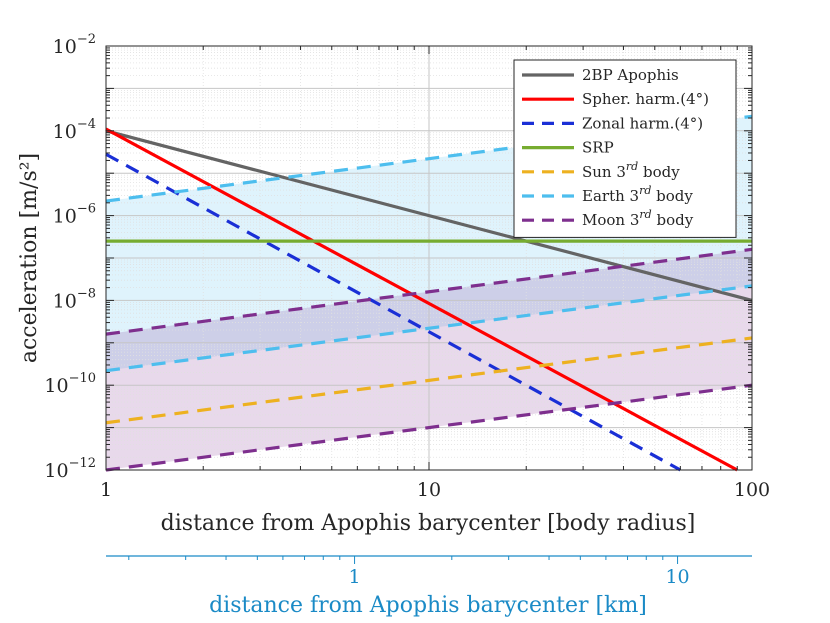 This screenshot has height=623, width=830. Describe the element at coordinates (638, 218) in the screenshot. I see `legend-label: Moon 3rd body` at that location.